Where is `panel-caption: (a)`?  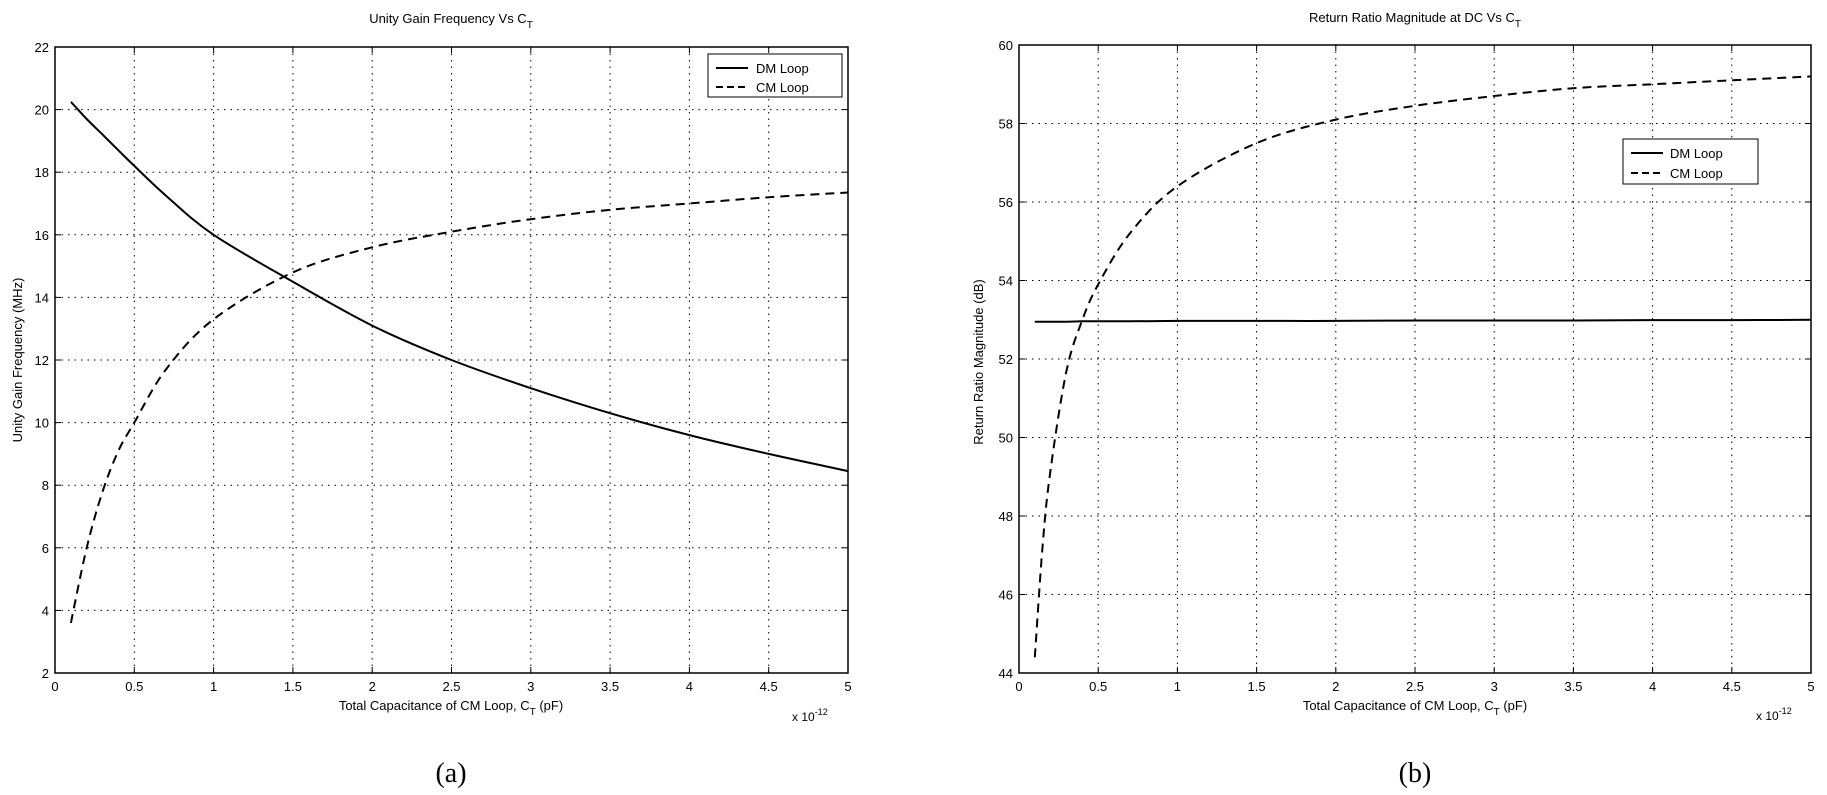 panel-caption: (a) is located at coordinates (450, 773).